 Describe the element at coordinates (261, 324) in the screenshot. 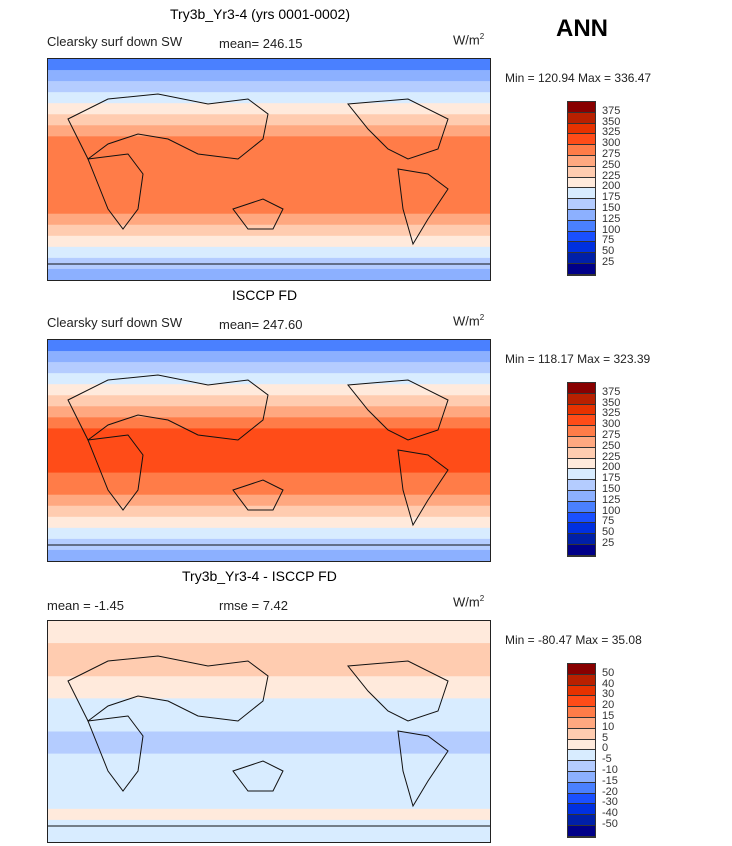

I see `mean-label: mean= 247.60` at that location.